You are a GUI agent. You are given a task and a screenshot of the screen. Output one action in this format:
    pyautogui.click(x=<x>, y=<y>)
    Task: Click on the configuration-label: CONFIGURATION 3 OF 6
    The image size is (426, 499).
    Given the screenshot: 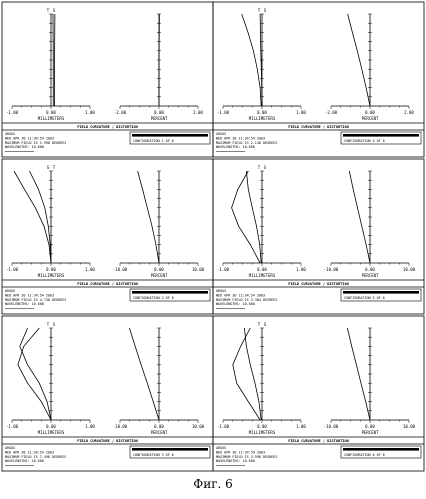 What is the action you would take?
    pyautogui.click(x=153, y=455)
    